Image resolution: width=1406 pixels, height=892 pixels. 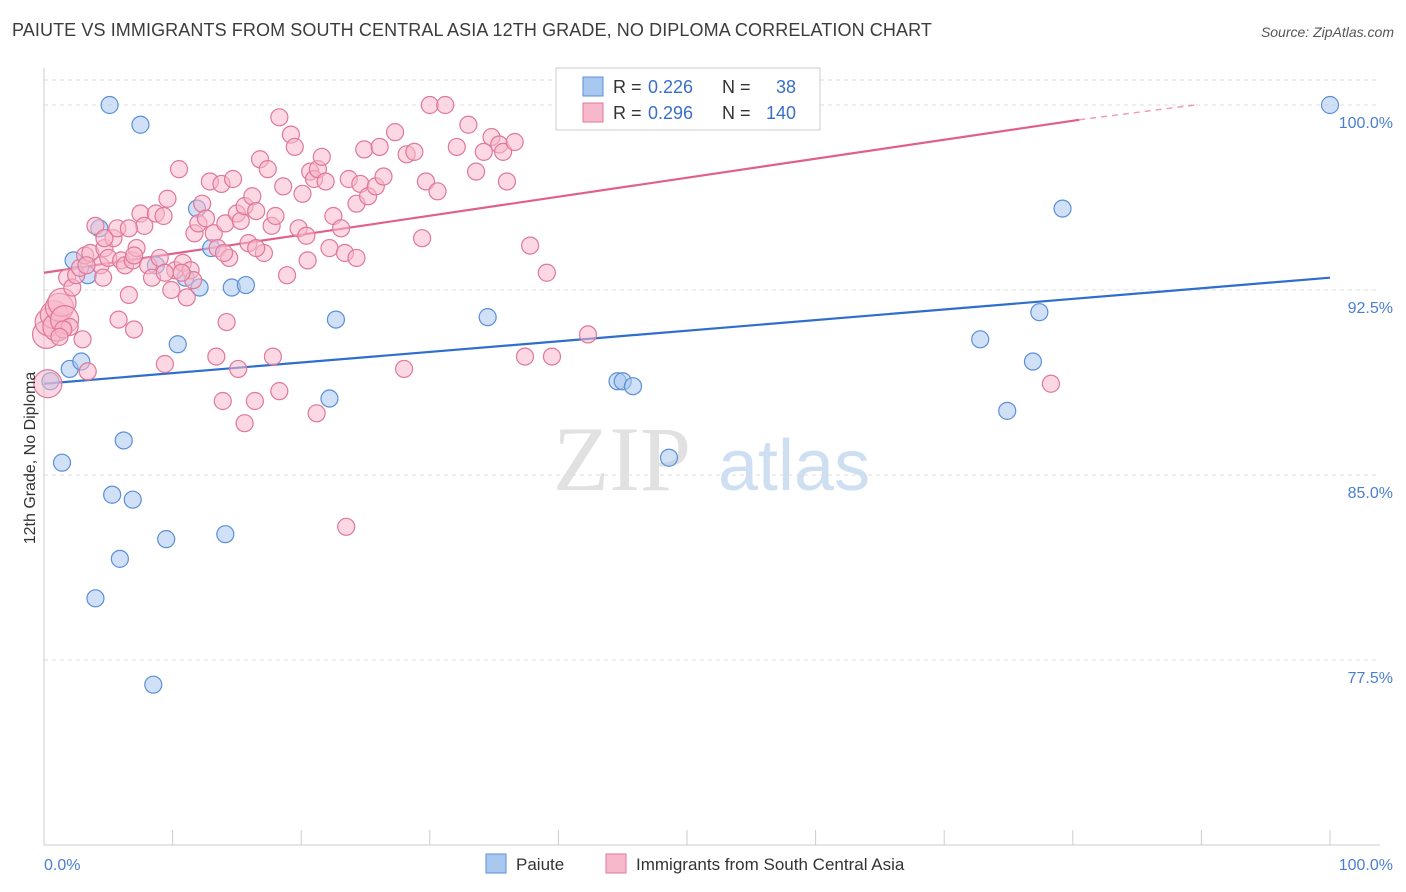 What do you see at coordinates (1366, 123) in the screenshot?
I see `y-tick-label-3: 100.0%` at bounding box center [1366, 123].